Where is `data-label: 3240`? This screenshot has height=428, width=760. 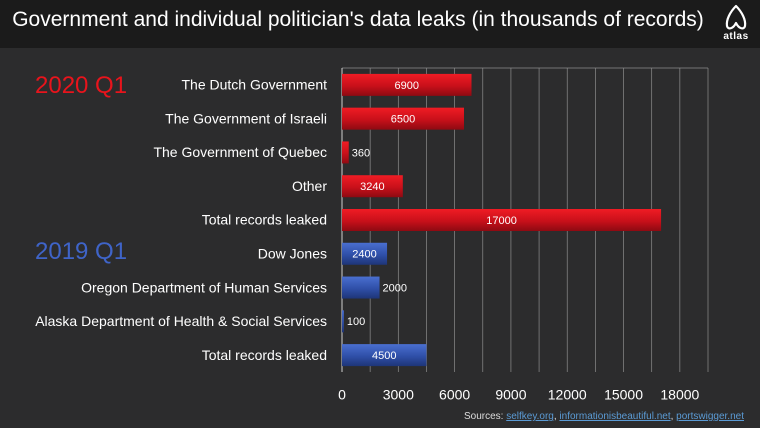
data-label: 3240 is located at coordinates (372, 187).